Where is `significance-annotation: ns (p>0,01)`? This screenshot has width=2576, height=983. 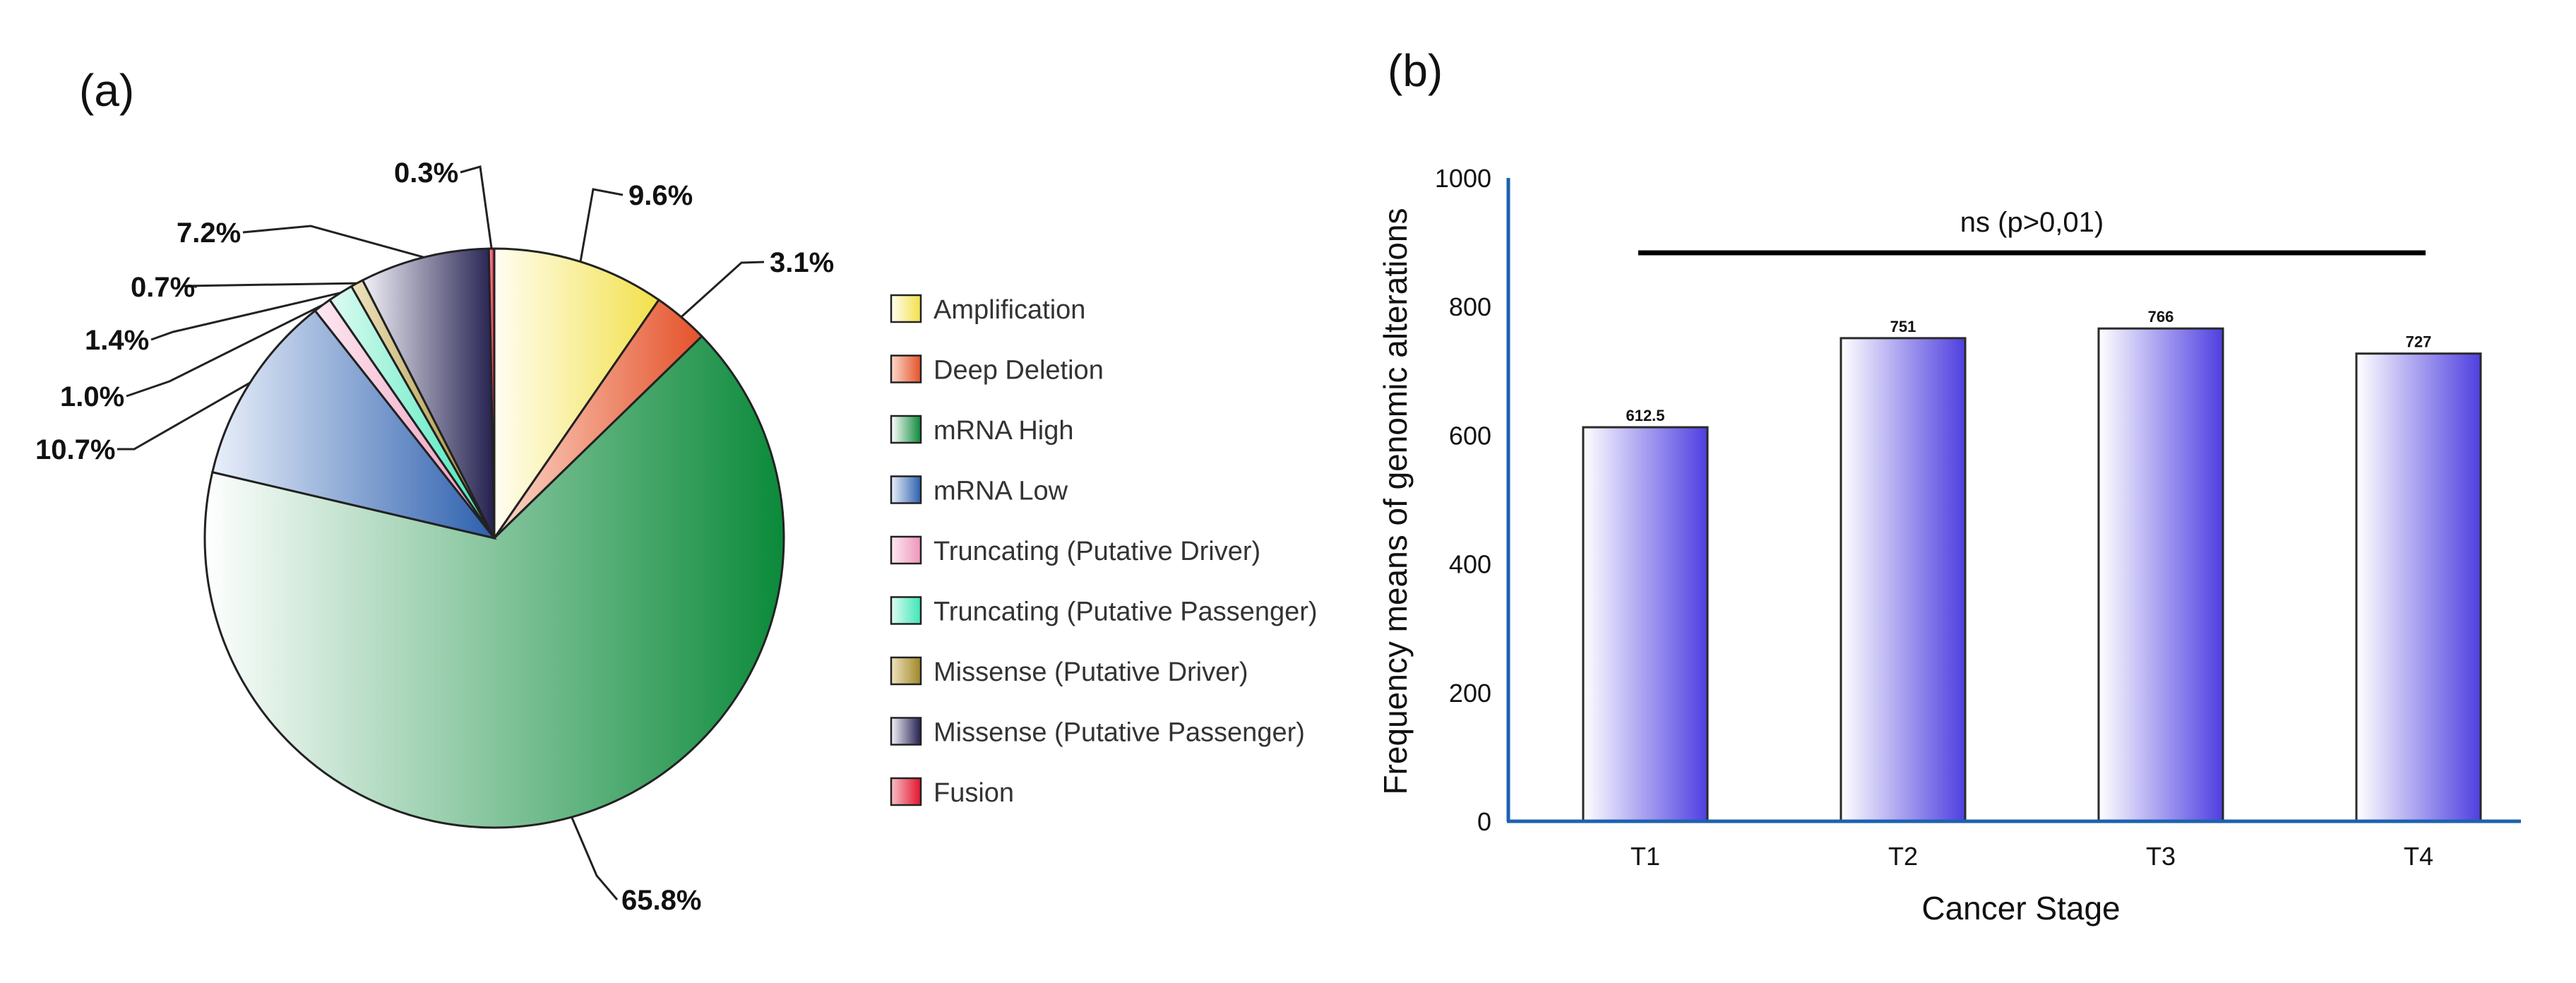 significance-annotation: ns (p>0,01) is located at coordinates (2032, 231).